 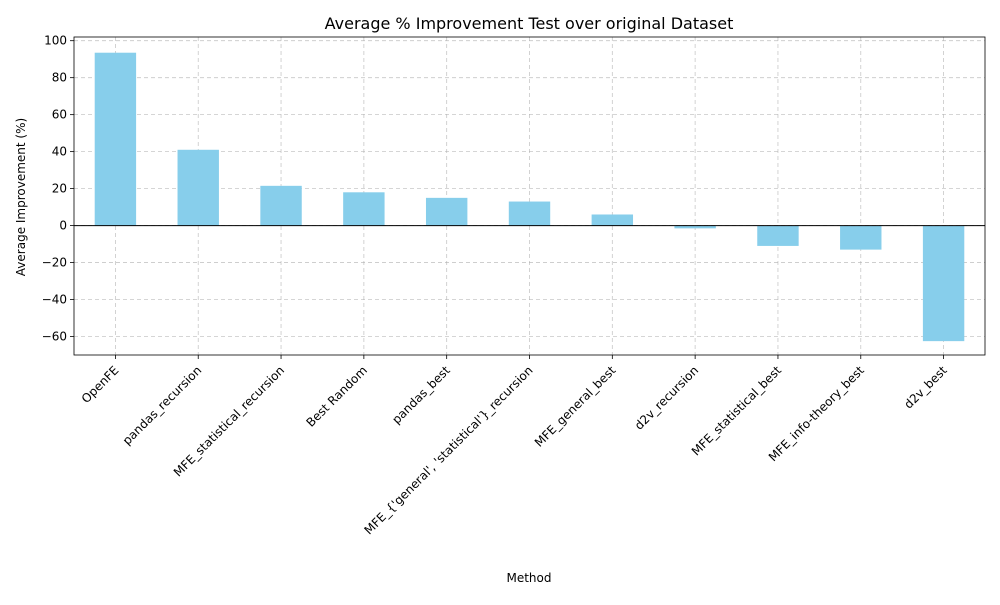 What do you see at coordinates (925, 387) in the screenshot?
I see `x-tick-label: d2v_best` at bounding box center [925, 387].